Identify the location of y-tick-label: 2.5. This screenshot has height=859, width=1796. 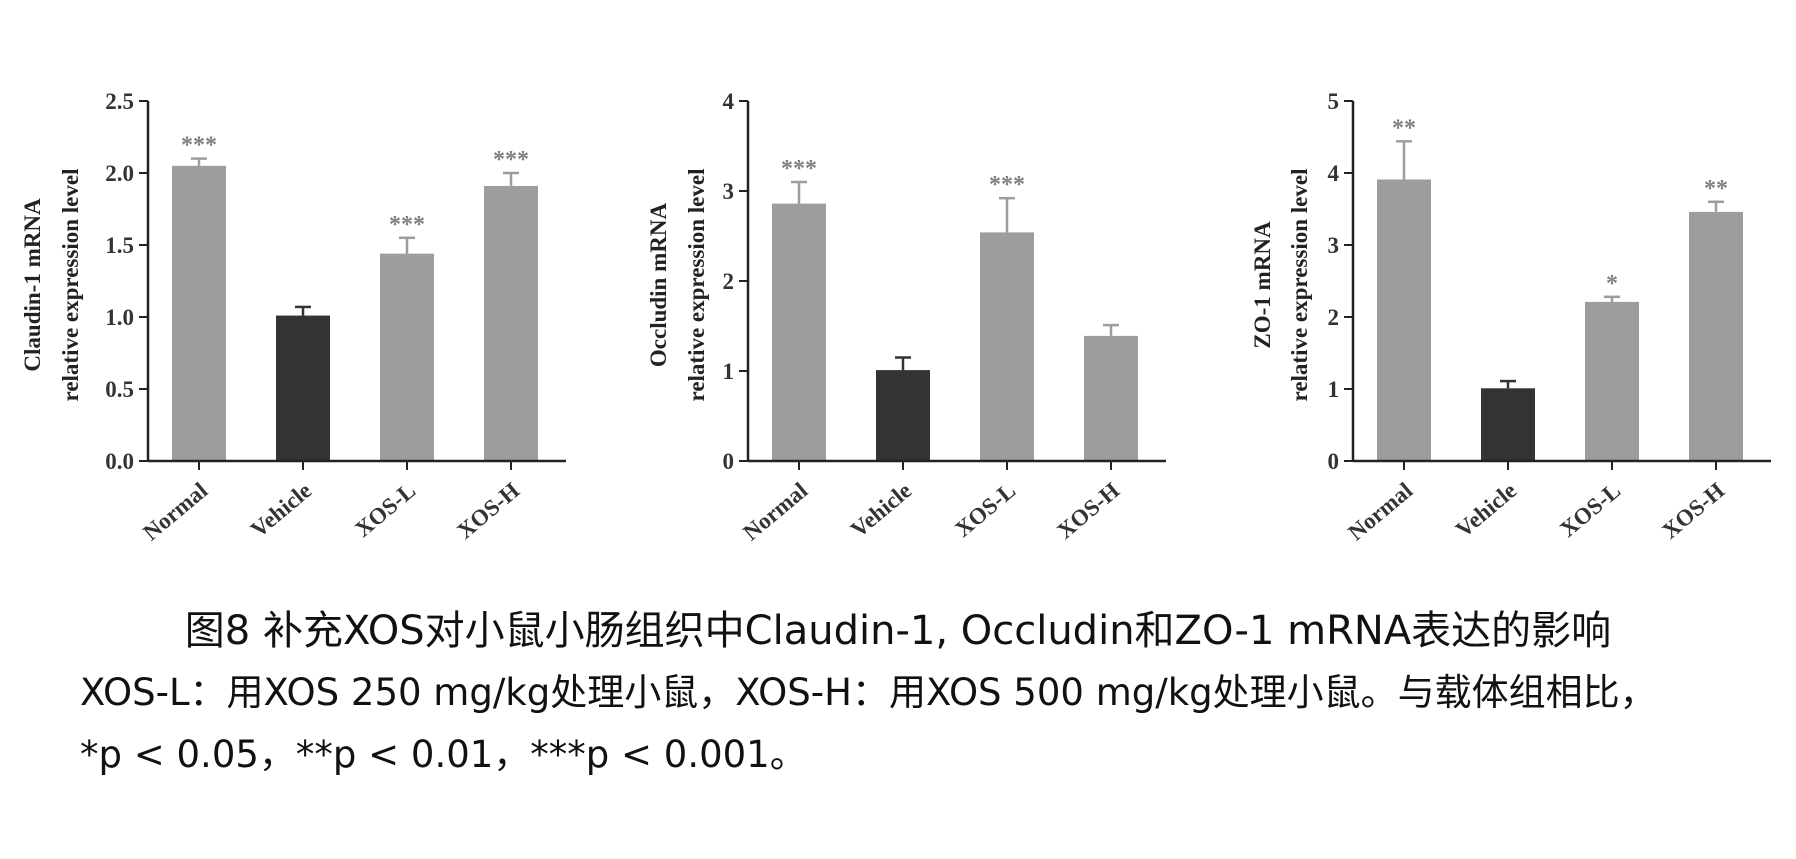
(119, 101).